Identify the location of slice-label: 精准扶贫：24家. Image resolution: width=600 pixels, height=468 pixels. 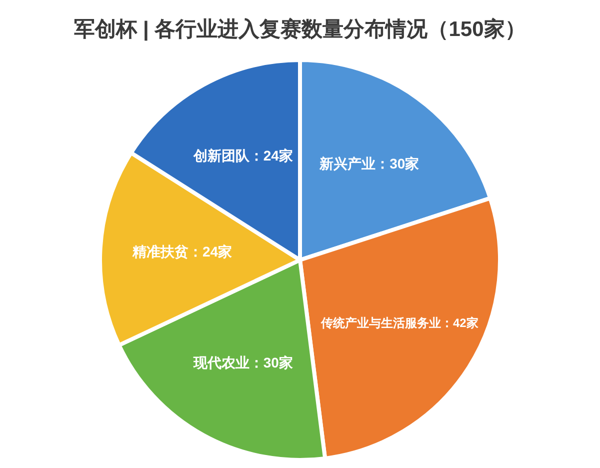
(181, 252).